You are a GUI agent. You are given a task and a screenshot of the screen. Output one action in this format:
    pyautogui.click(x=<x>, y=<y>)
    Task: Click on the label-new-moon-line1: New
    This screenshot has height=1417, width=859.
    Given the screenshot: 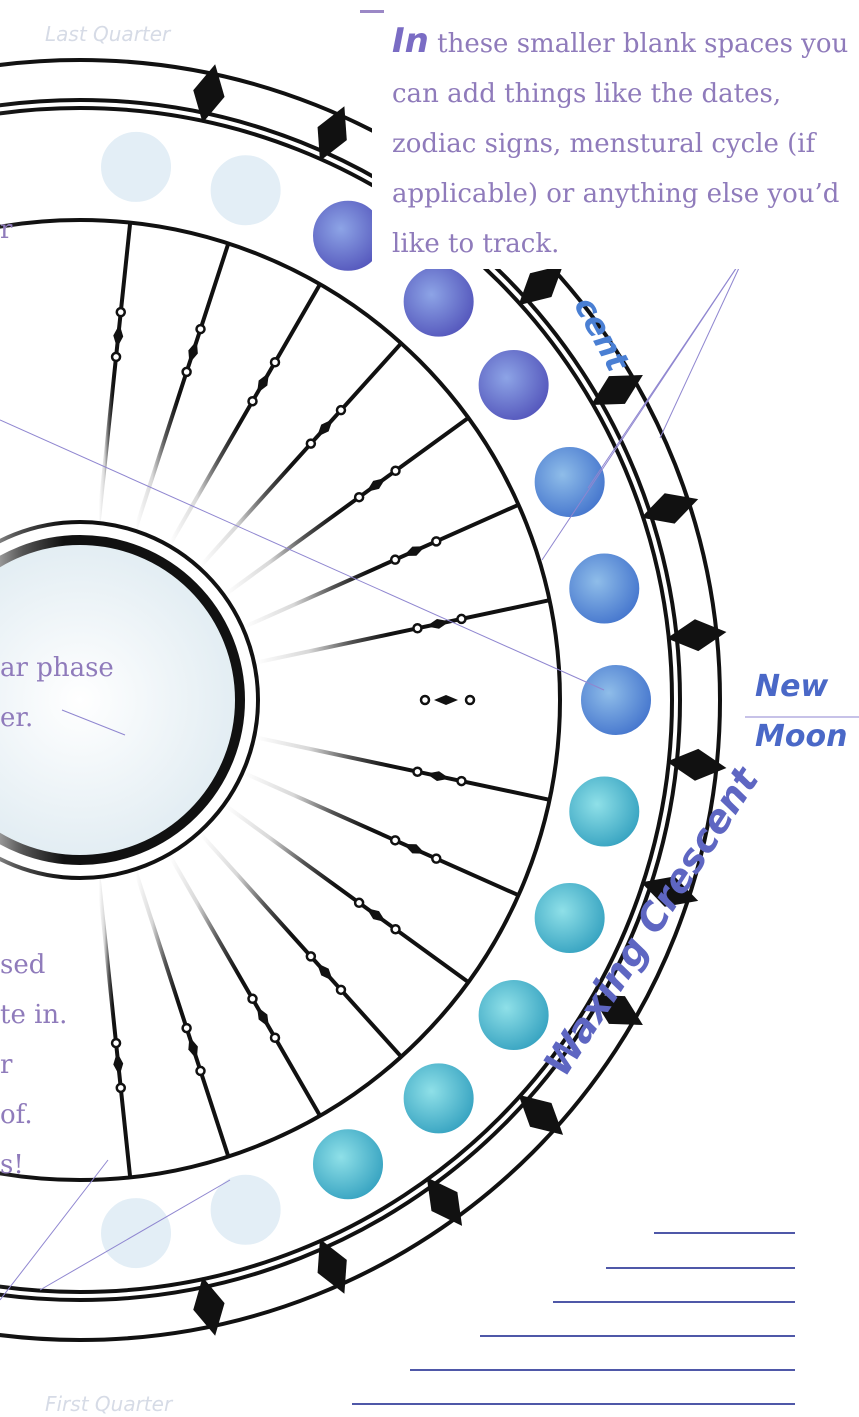 What is the action you would take?
    pyautogui.click(x=792, y=686)
    